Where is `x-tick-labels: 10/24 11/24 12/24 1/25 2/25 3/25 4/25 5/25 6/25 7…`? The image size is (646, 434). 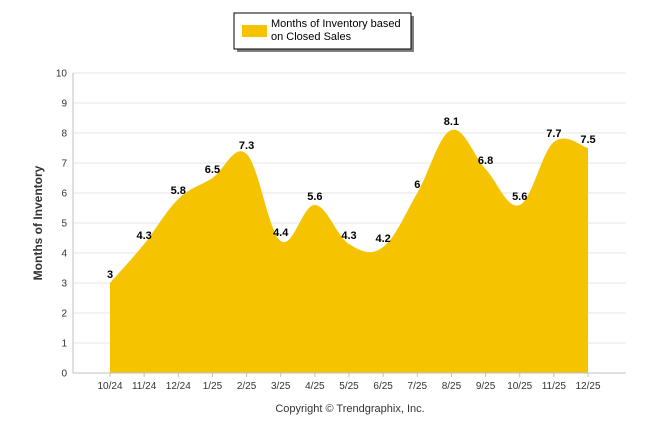
x-tick-labels: 10/24 11/24 12/24 1/25 2/25 3/25 4/25 5/25 6/25 7… is located at coordinates (349, 382).